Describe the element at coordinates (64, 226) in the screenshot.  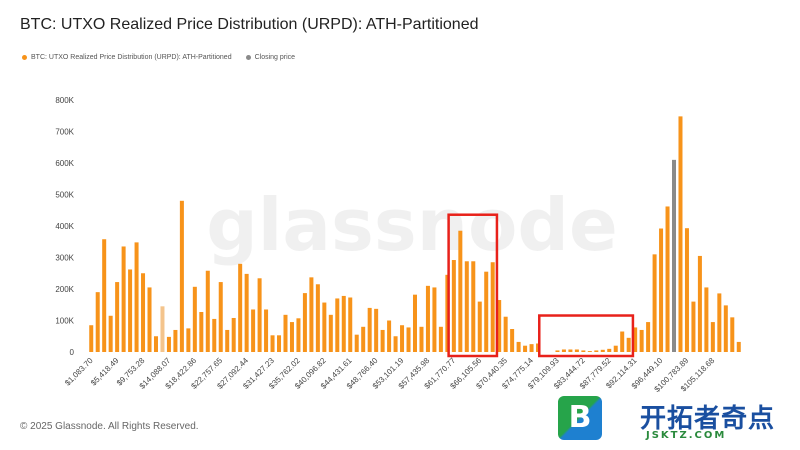
I see `y-axis-labels: 0 100K 200K 300K 400K 500K 600K 700K 800K` at that location.